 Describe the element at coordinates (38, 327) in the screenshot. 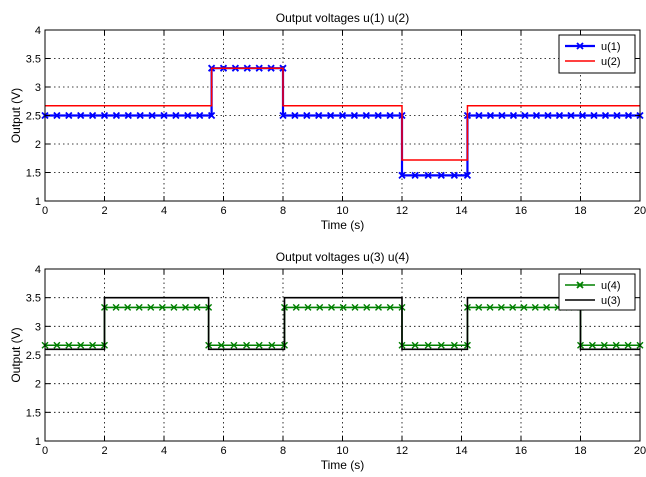

I see `y-tick-label: 3` at that location.